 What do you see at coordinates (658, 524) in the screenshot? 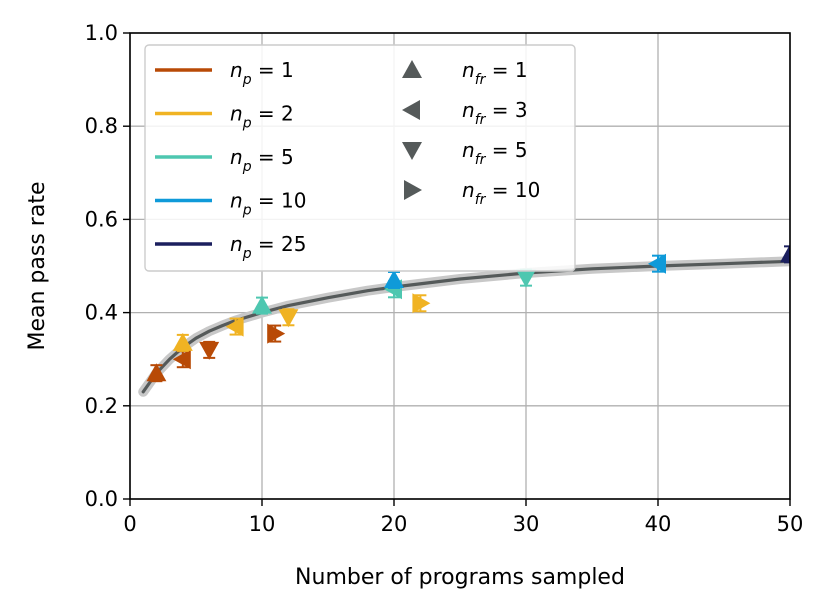
I see `x-tick-label: 40` at bounding box center [658, 524].